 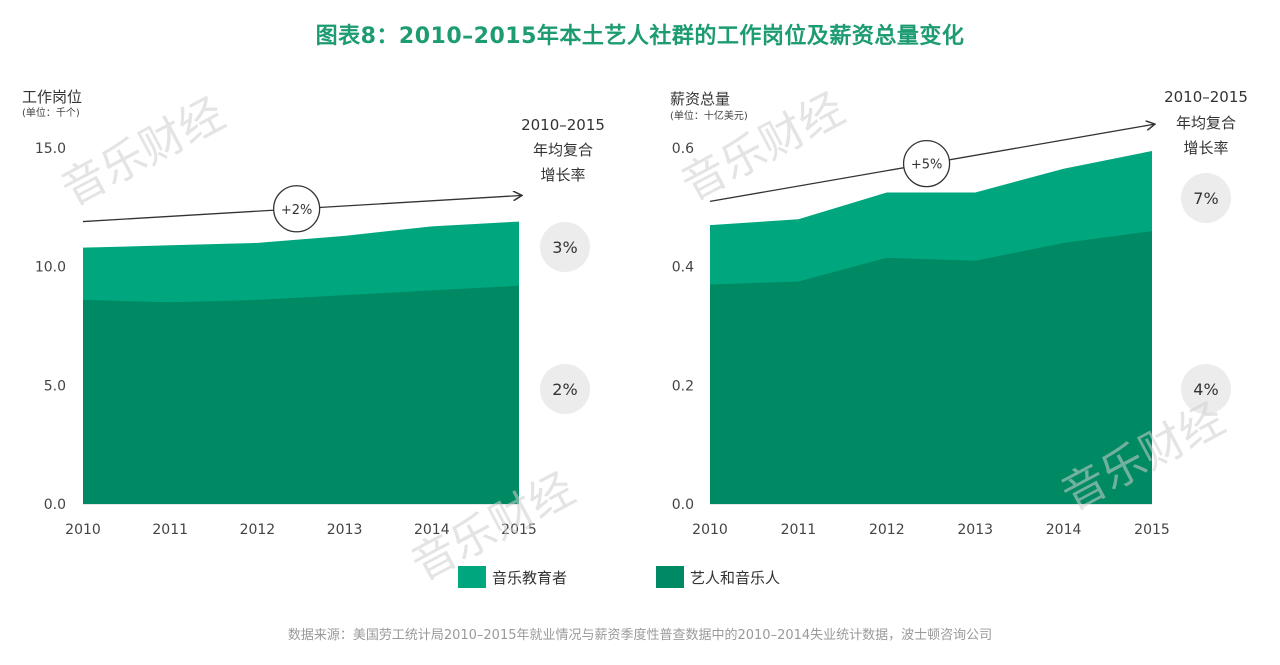 What do you see at coordinates (50, 149) in the screenshot?
I see `jobs-y-tick-label: 15.0` at bounding box center [50, 149].